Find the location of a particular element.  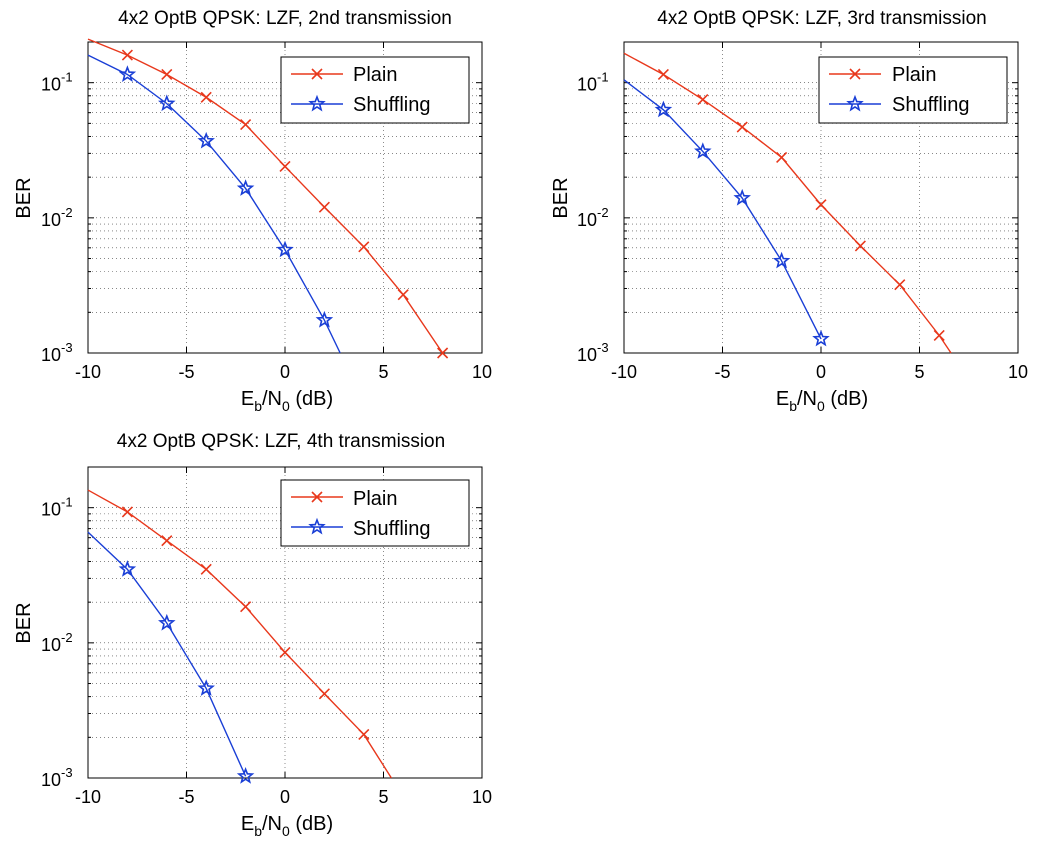

y-tick-label: 10⁻² is located at coordinates (57, 642).